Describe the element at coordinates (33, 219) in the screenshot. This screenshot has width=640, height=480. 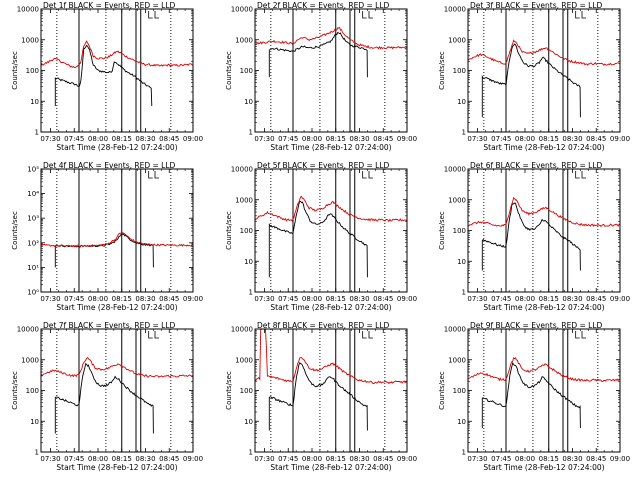
I see `y-tick-label: 10³` at that location.